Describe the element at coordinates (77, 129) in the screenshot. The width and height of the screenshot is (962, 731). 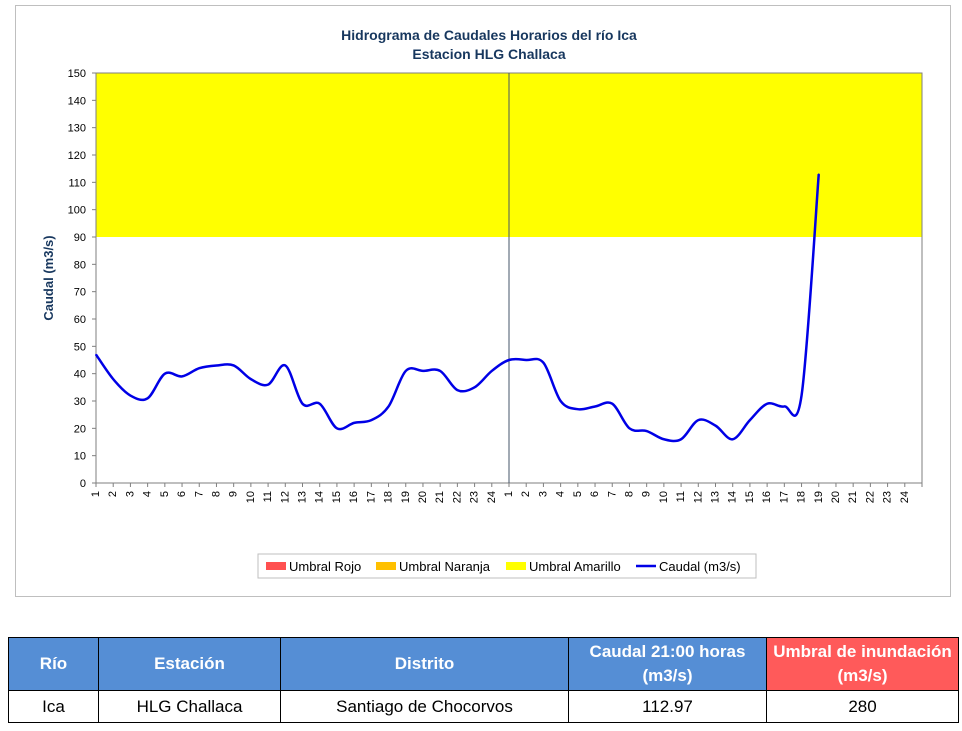
I see `y-tick-label: 130` at that location.